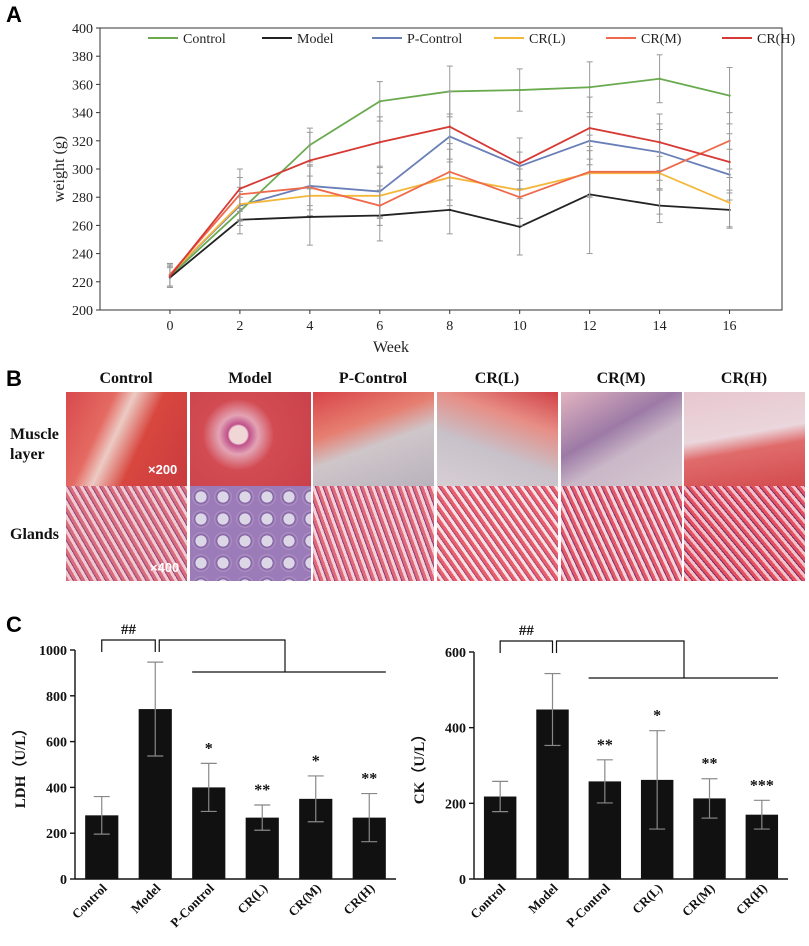  Describe the element at coordinates (449, 326) in the screenshot. I see `x-tick-label: 8` at that location.